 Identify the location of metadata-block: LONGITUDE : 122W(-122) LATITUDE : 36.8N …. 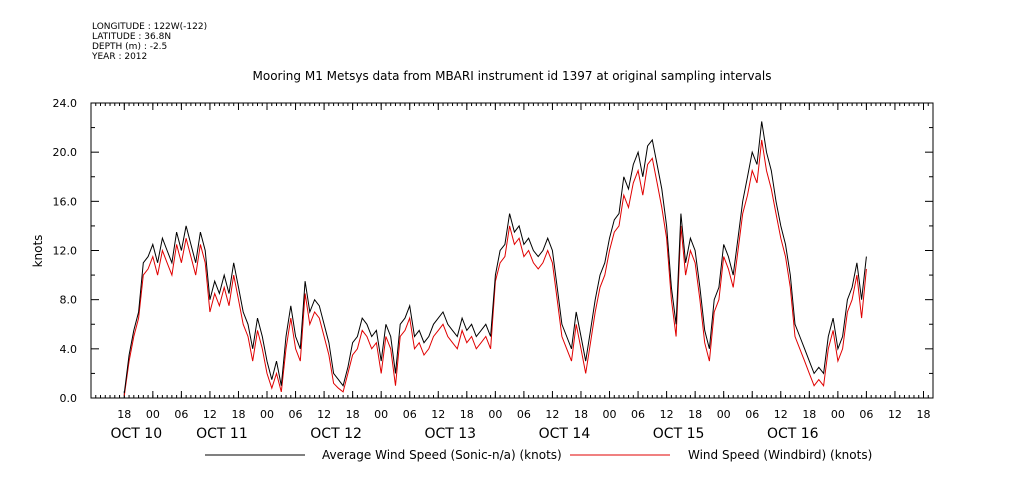
(149, 42).